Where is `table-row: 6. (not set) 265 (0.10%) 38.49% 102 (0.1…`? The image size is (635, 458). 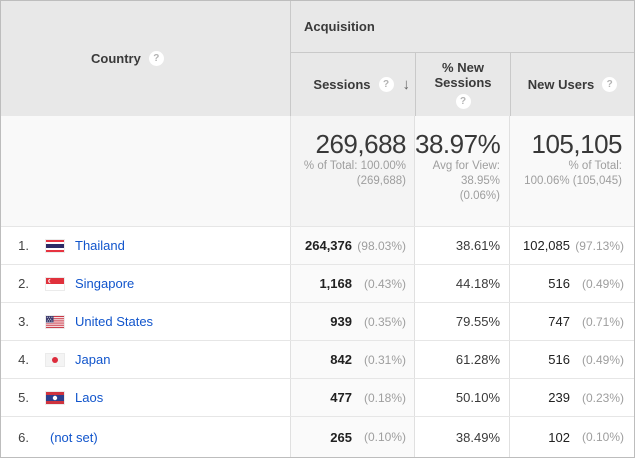 table-row: 6. (not set) 265 (0.10%) 38.49% 102 (0.1… is located at coordinates (317, 436).